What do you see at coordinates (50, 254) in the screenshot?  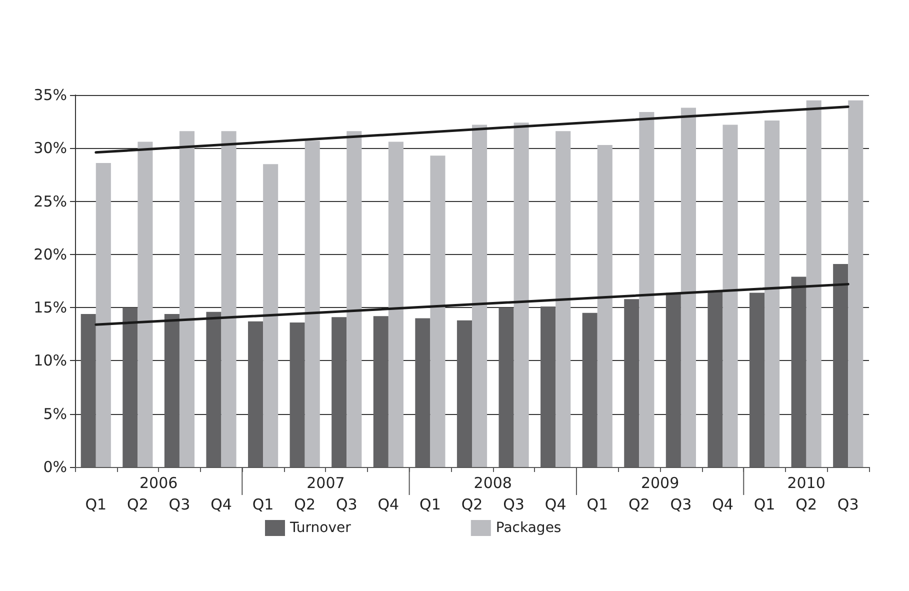 I see `y-tick-label: 20%` at bounding box center [50, 254].